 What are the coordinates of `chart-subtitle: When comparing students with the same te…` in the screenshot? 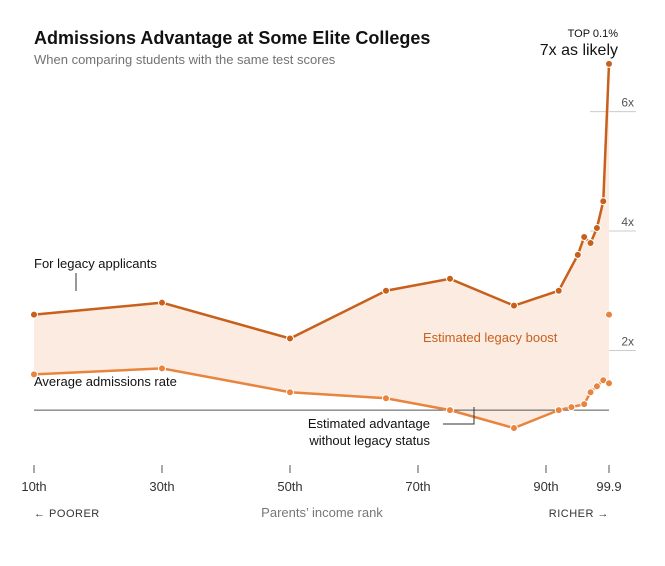 It's located at (185, 59).